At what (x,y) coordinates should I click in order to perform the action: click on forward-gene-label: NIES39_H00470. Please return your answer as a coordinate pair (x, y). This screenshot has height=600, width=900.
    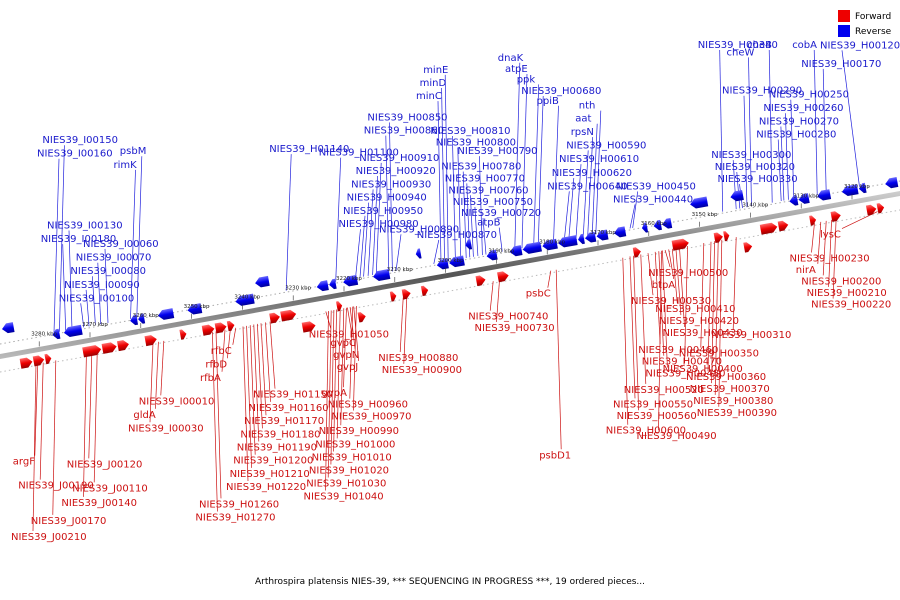
    Looking at the image, I should click on (682, 362).